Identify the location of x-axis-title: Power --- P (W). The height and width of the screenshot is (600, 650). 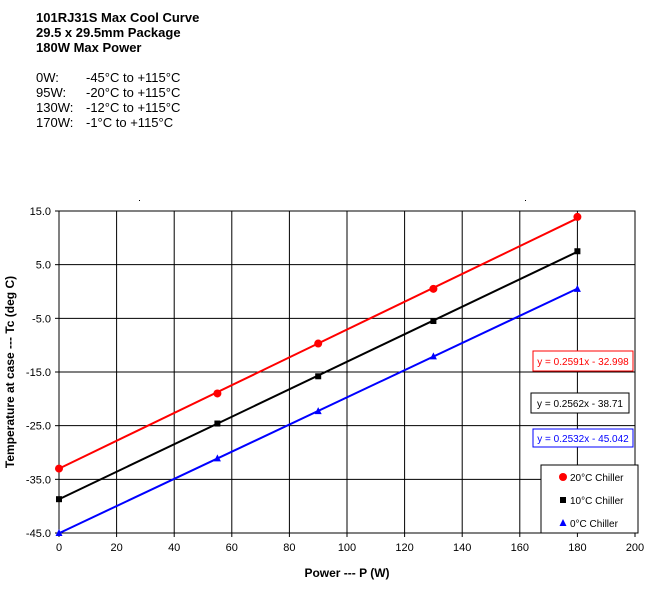
(346, 573).